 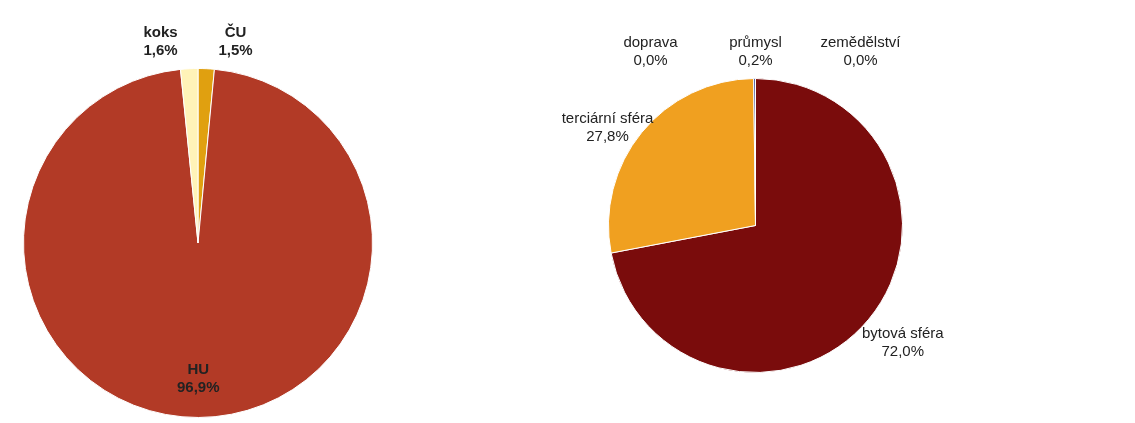 I want to click on data-label: 0,2%, so click(x=755, y=59).